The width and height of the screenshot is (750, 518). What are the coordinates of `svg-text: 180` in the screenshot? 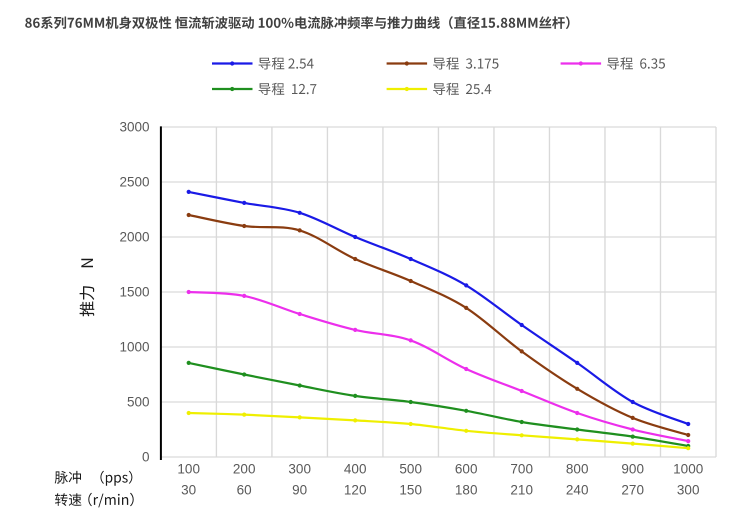 It's located at (466, 490).